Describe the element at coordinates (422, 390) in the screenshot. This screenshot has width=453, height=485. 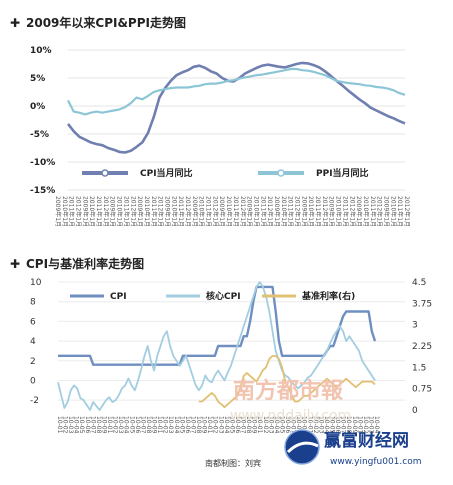
I see `y-right-tick-label: 0.75` at that location.